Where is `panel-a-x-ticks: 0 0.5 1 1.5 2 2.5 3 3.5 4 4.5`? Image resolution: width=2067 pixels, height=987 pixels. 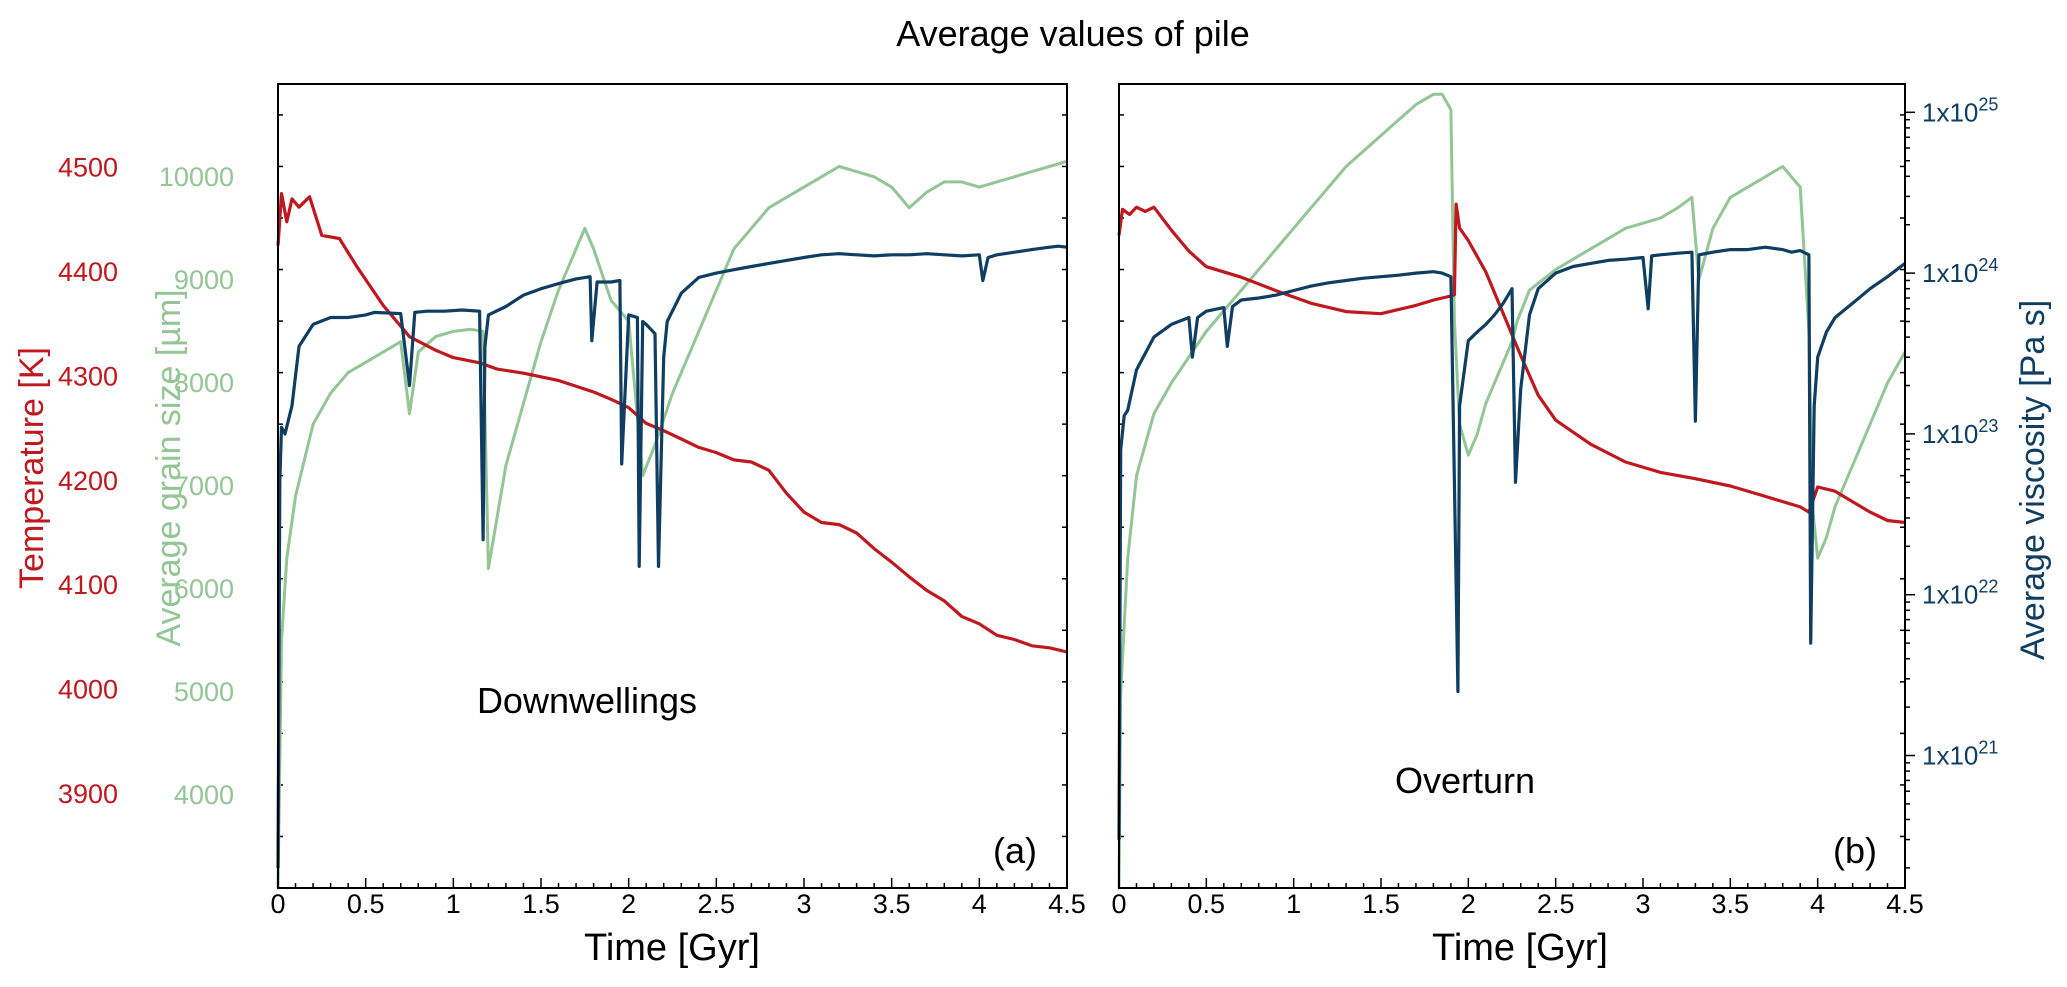 panel-a-x-ticks: 0 0.5 1 1.5 2 2.5 3 3.5 4 4.5 is located at coordinates (677, 904).